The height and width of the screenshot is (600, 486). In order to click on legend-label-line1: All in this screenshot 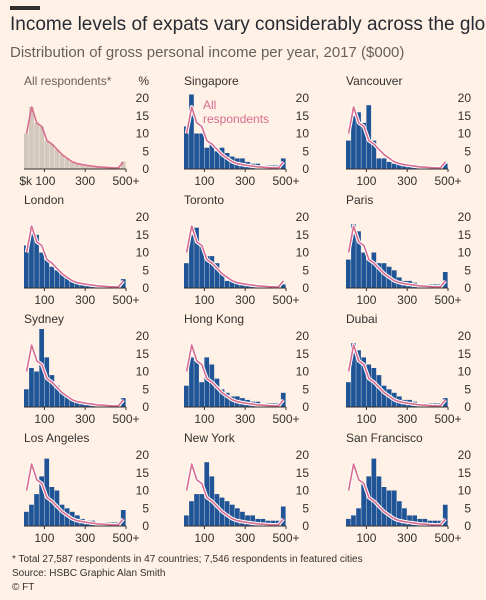, I will do `click(209, 105)`.